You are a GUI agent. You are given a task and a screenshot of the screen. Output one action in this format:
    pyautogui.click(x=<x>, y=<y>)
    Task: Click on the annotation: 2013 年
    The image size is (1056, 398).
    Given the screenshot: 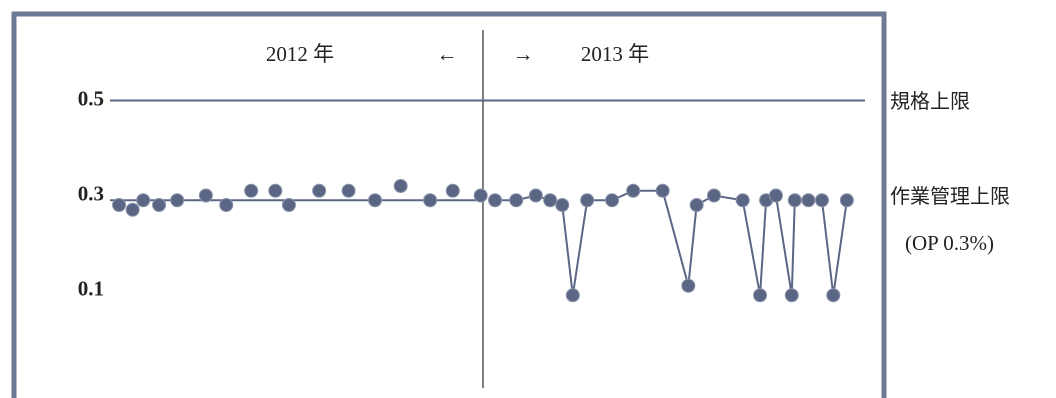 What is the action you would take?
    pyautogui.click(x=615, y=54)
    